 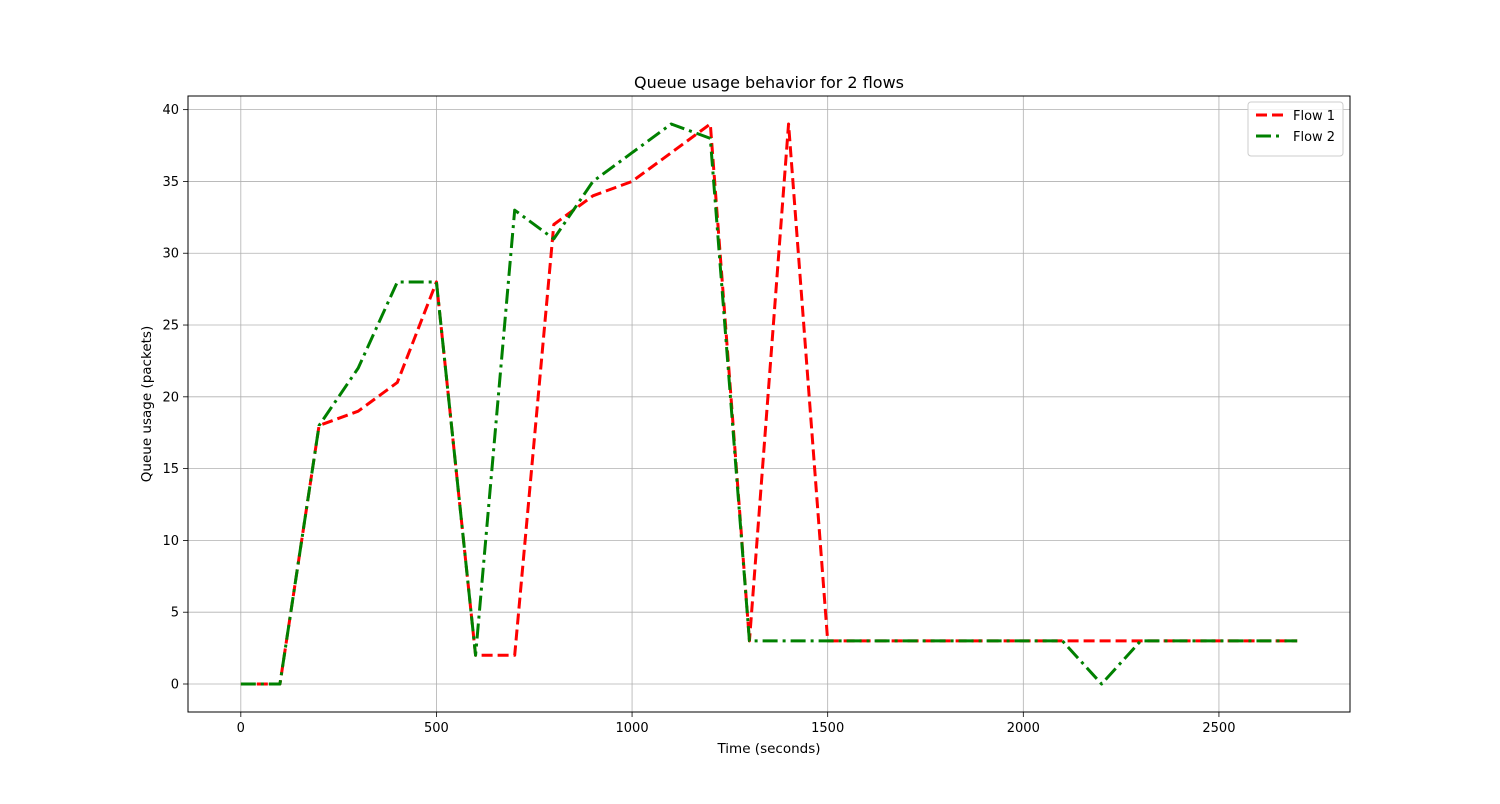 I want to click on legend-label-flow-2: Flow 2, so click(x=1314, y=137).